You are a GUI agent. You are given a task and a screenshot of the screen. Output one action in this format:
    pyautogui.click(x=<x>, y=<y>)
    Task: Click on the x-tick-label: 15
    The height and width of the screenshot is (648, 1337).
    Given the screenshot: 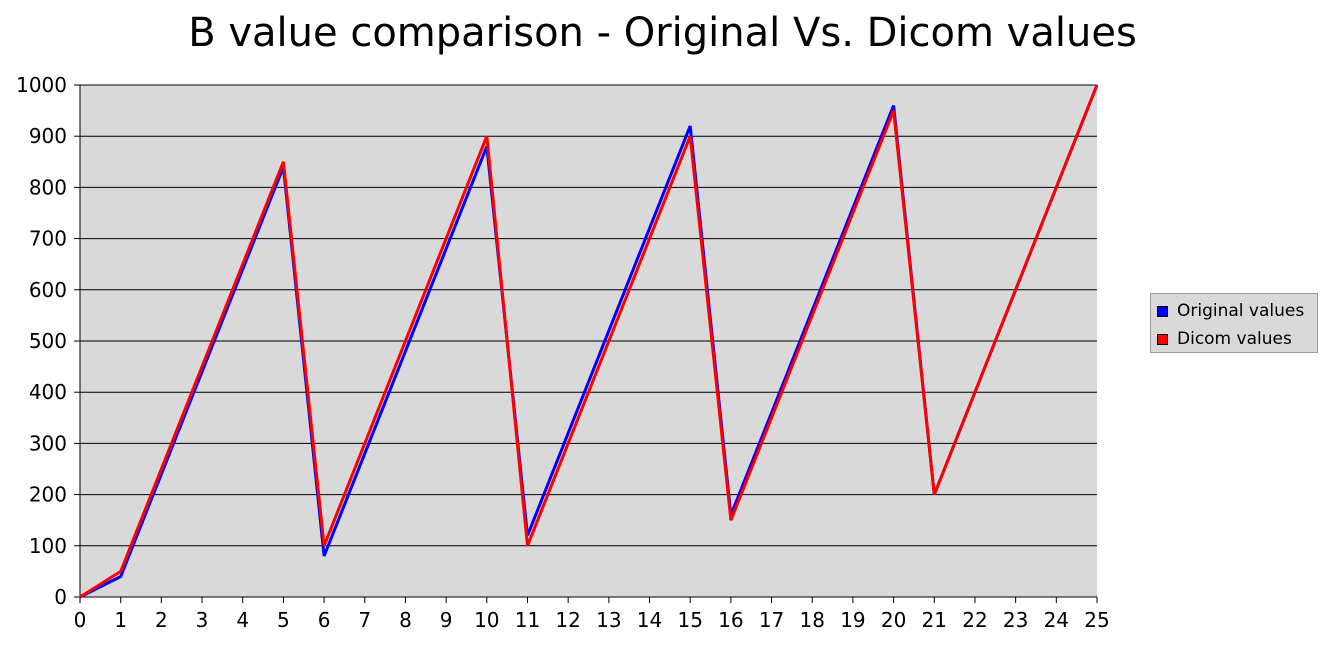 What is the action you would take?
    pyautogui.click(x=689, y=620)
    